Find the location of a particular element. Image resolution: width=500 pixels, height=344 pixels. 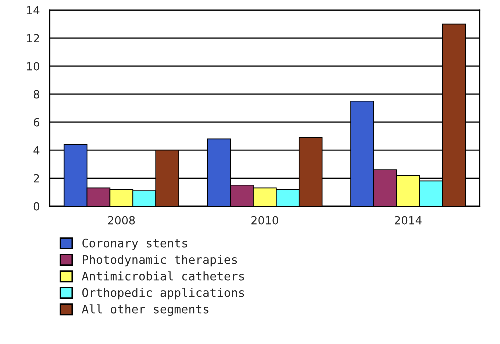

y-tick-label: 12 is located at coordinates (33, 38).